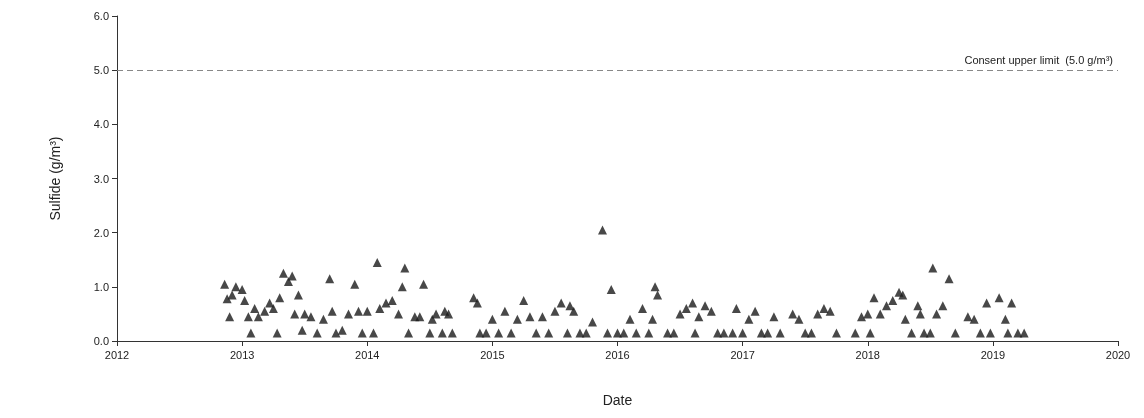  Describe the element at coordinates (101, 286) in the screenshot. I see `y-tick-label: 1.0` at that location.